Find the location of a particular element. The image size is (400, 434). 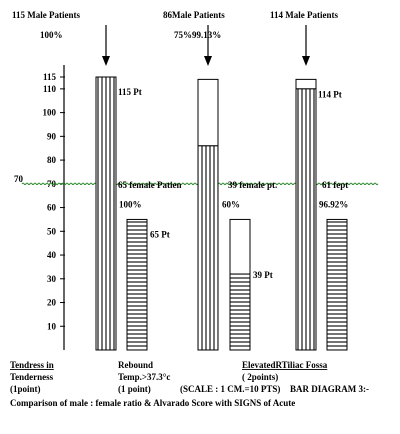

female-percent: 96.92% is located at coordinates (333, 204).